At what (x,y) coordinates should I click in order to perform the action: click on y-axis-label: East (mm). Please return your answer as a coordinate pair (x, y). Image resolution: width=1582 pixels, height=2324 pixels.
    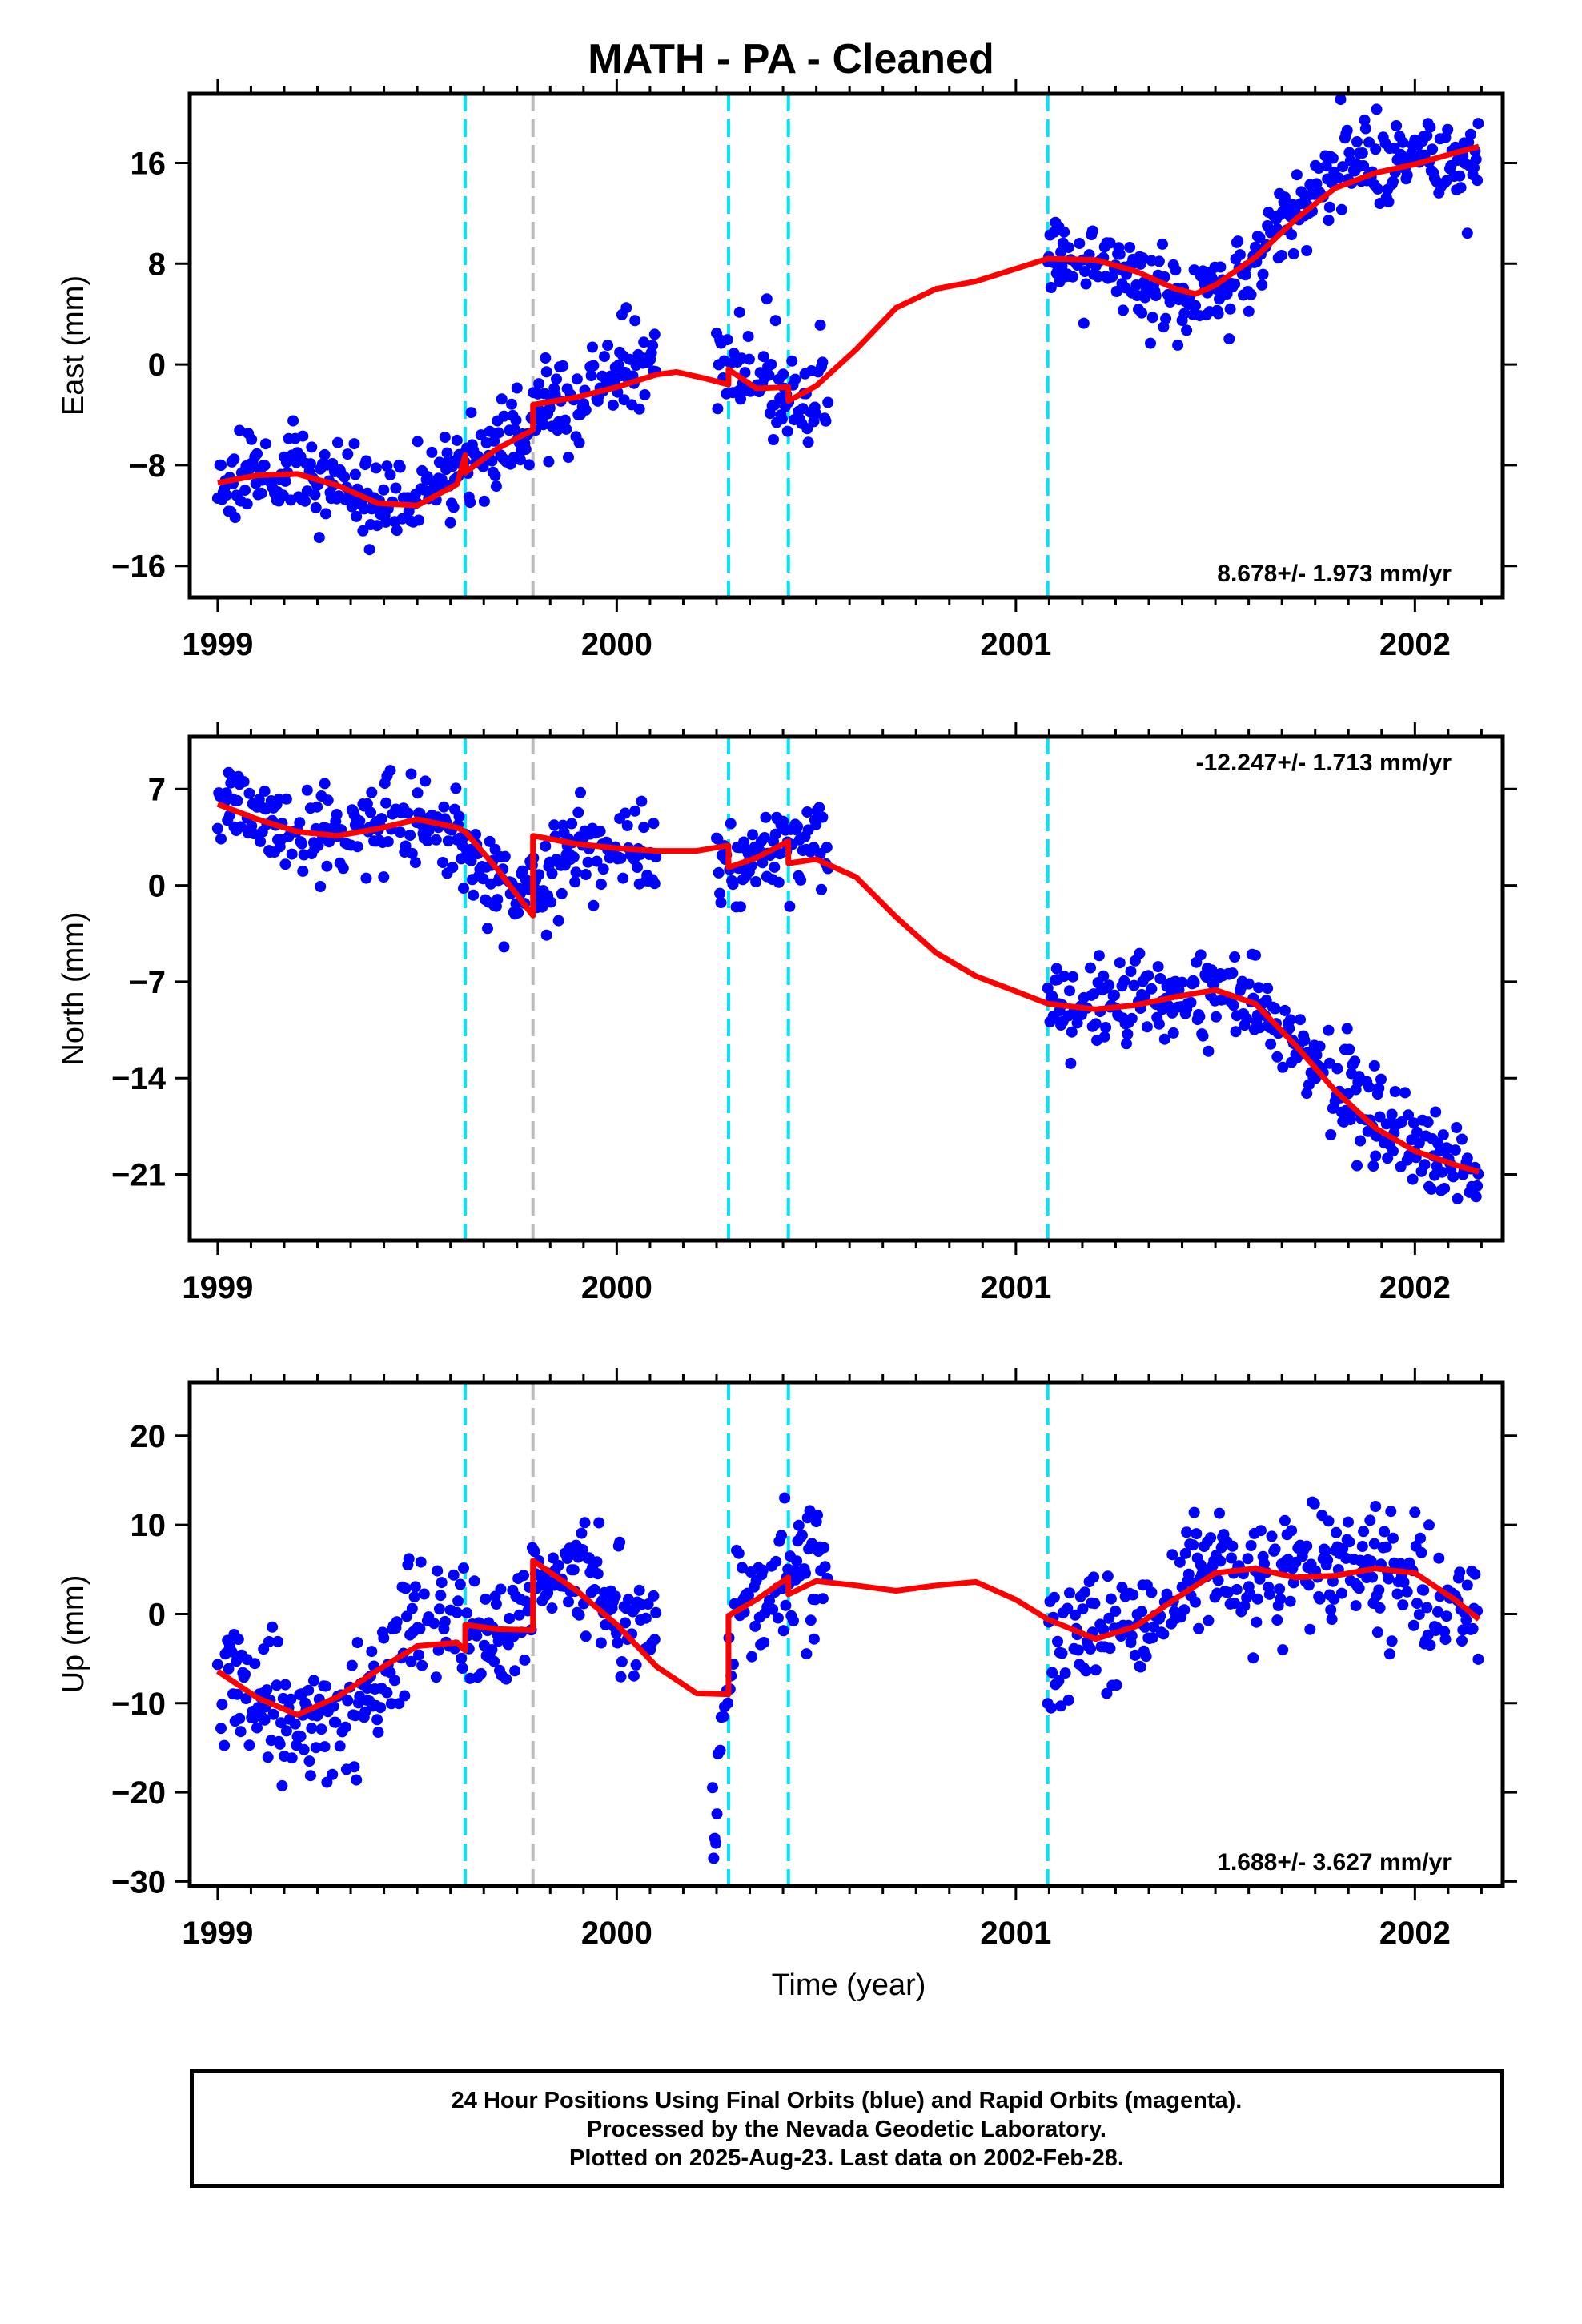
    Looking at the image, I should click on (74, 345).